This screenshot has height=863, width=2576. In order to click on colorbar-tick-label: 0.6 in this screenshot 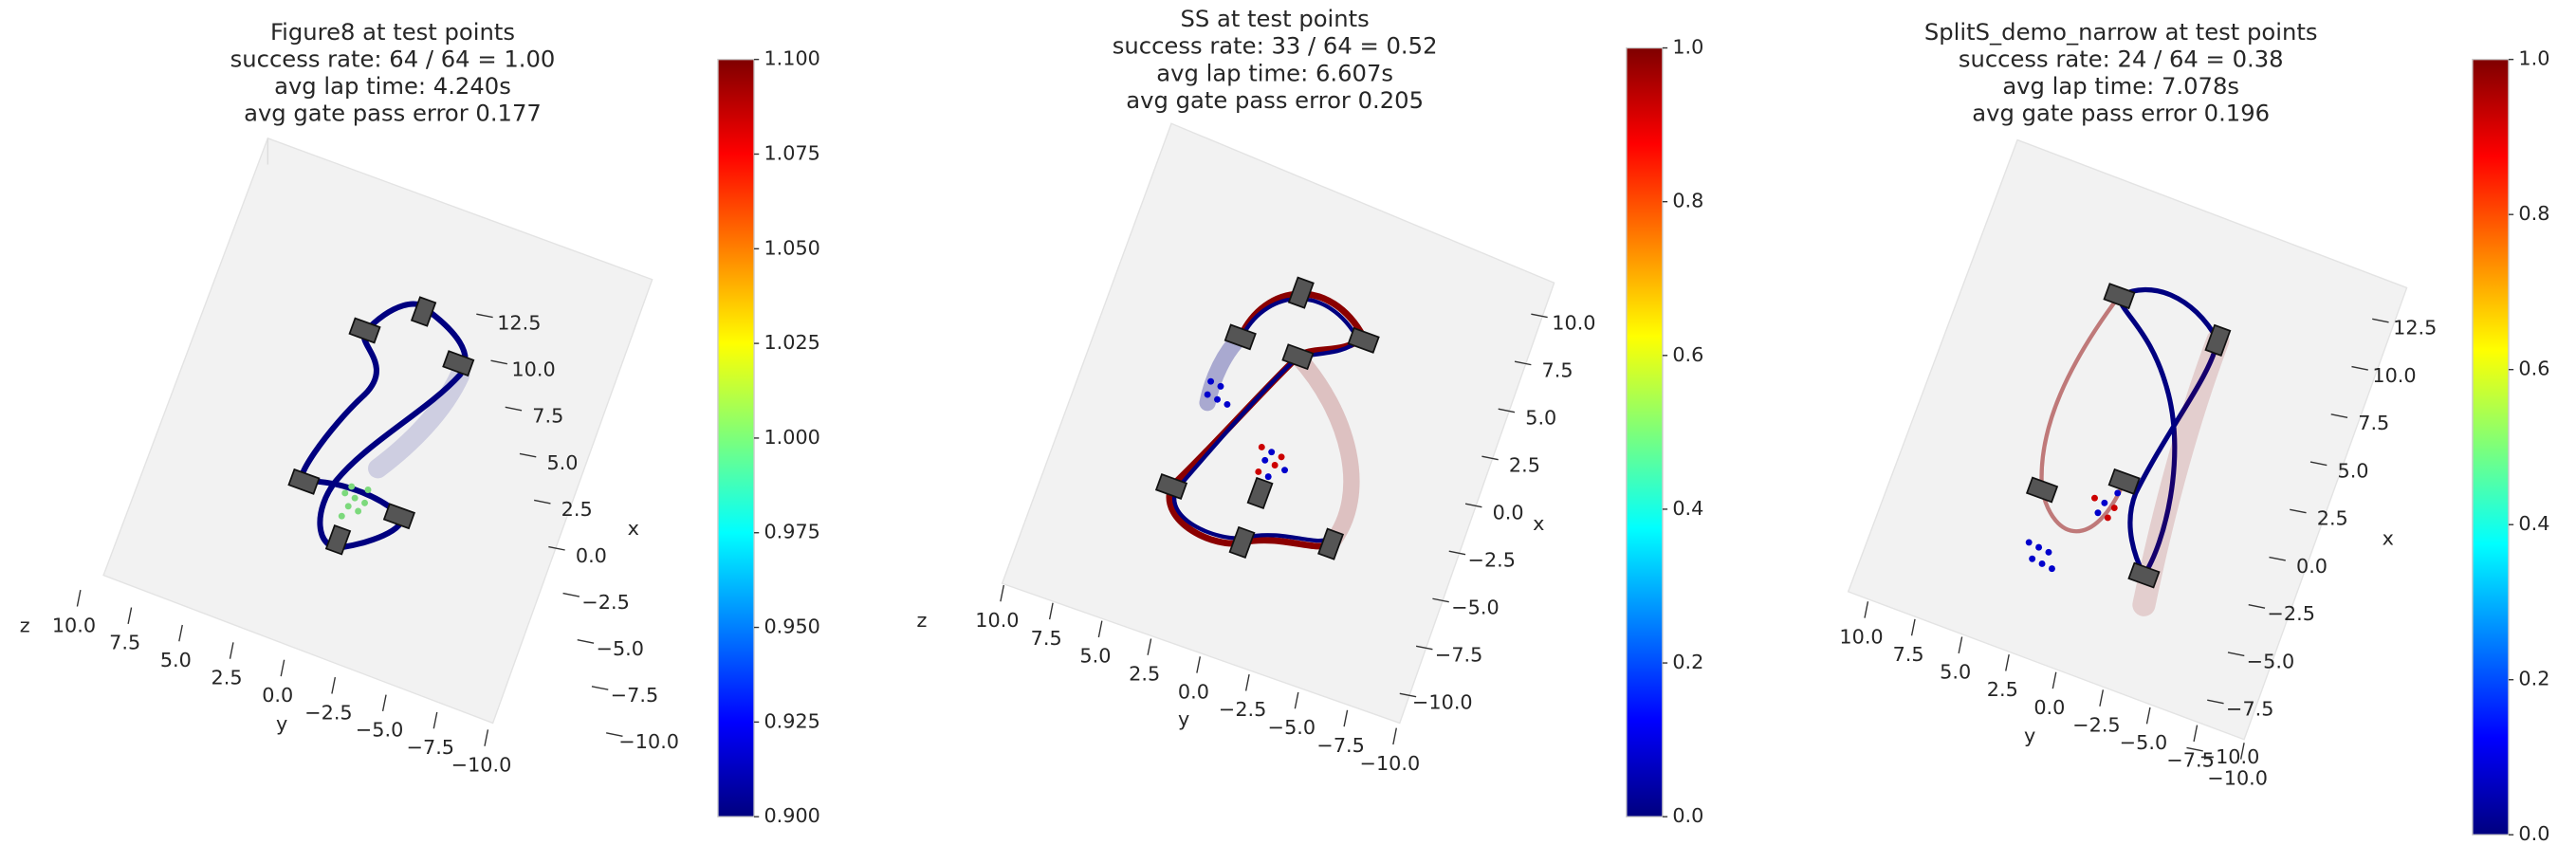, I will do `click(1687, 354)`.